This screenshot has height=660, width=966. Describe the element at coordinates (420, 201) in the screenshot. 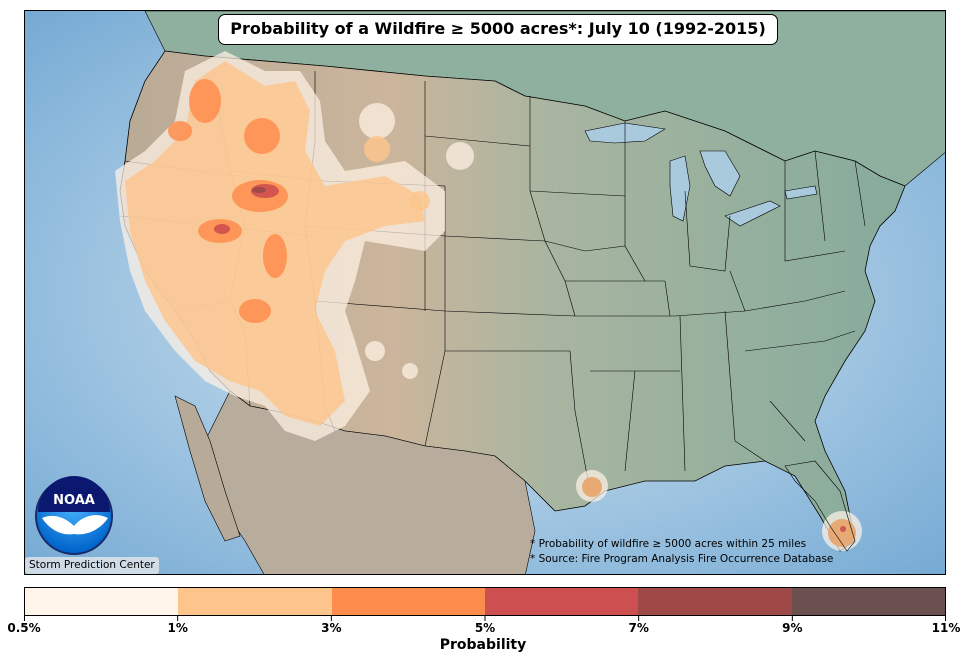

I see `prob-1pct-wyoming` at that location.